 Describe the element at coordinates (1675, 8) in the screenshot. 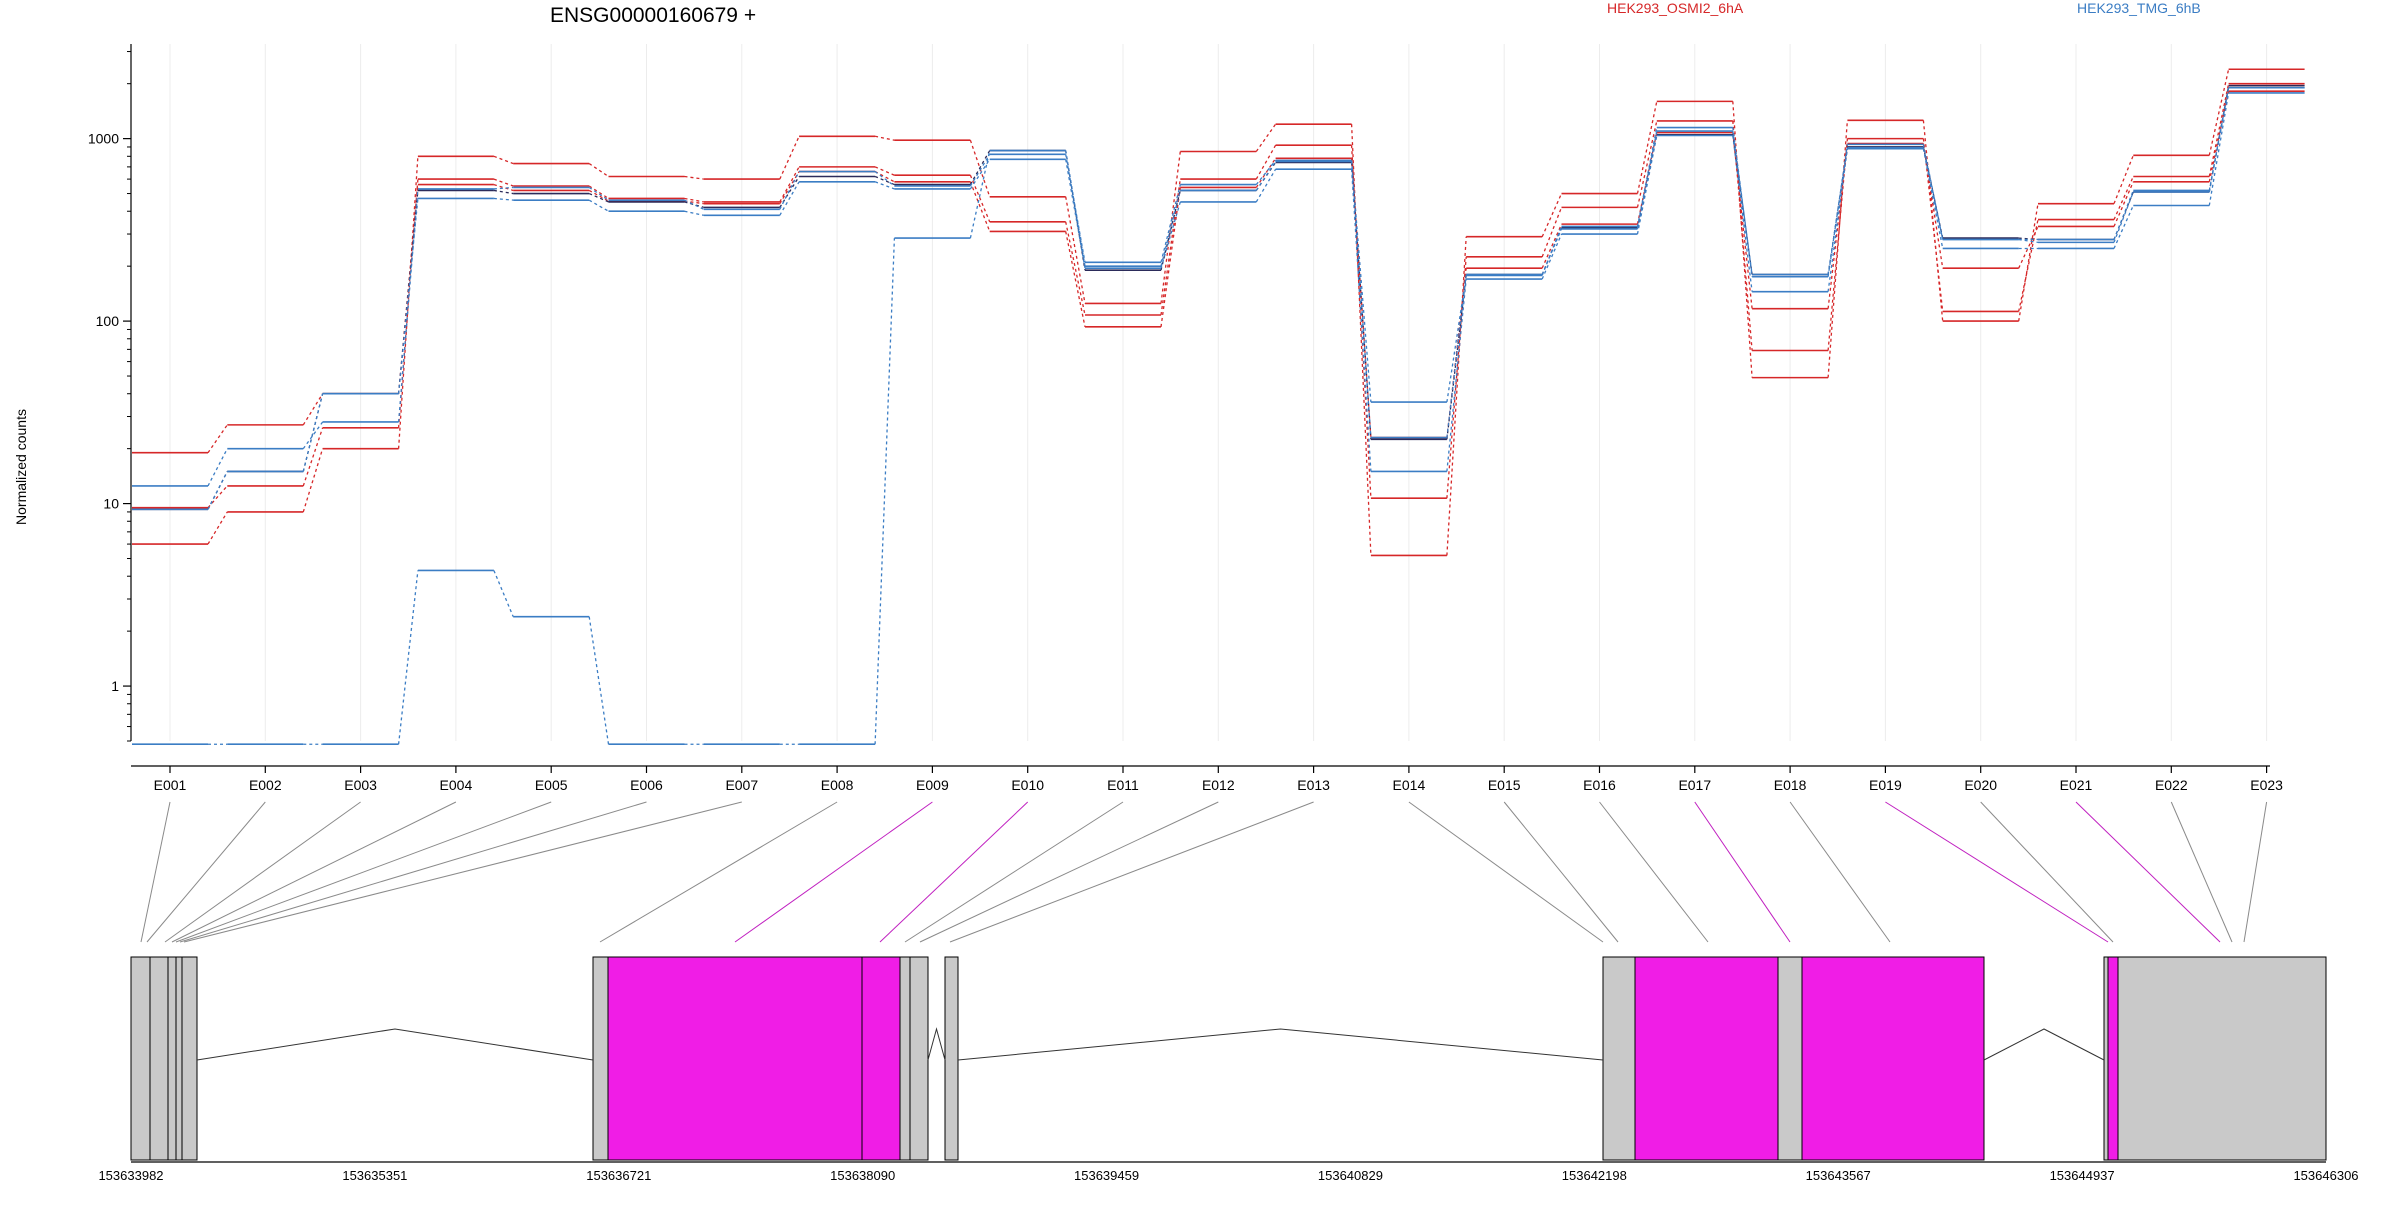

I see `legend-entry-osmi2: HEK293_OSMI2_6hA` at that location.